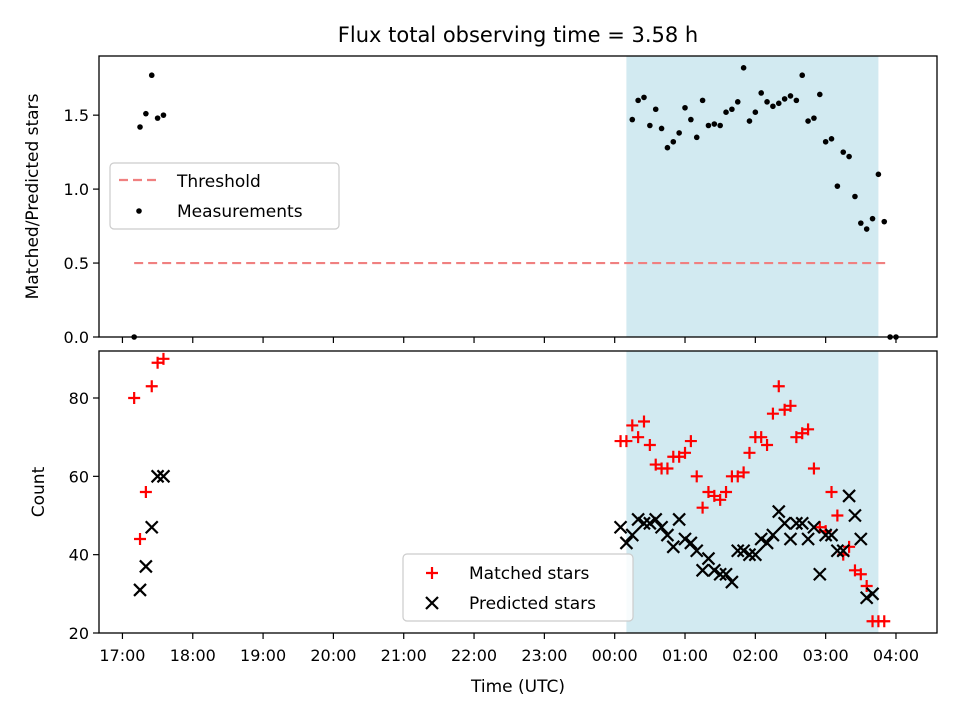 The height and width of the screenshot is (720, 960). What do you see at coordinates (752, 196) in the screenshot?
I see `ratio-shaded-span` at bounding box center [752, 196].